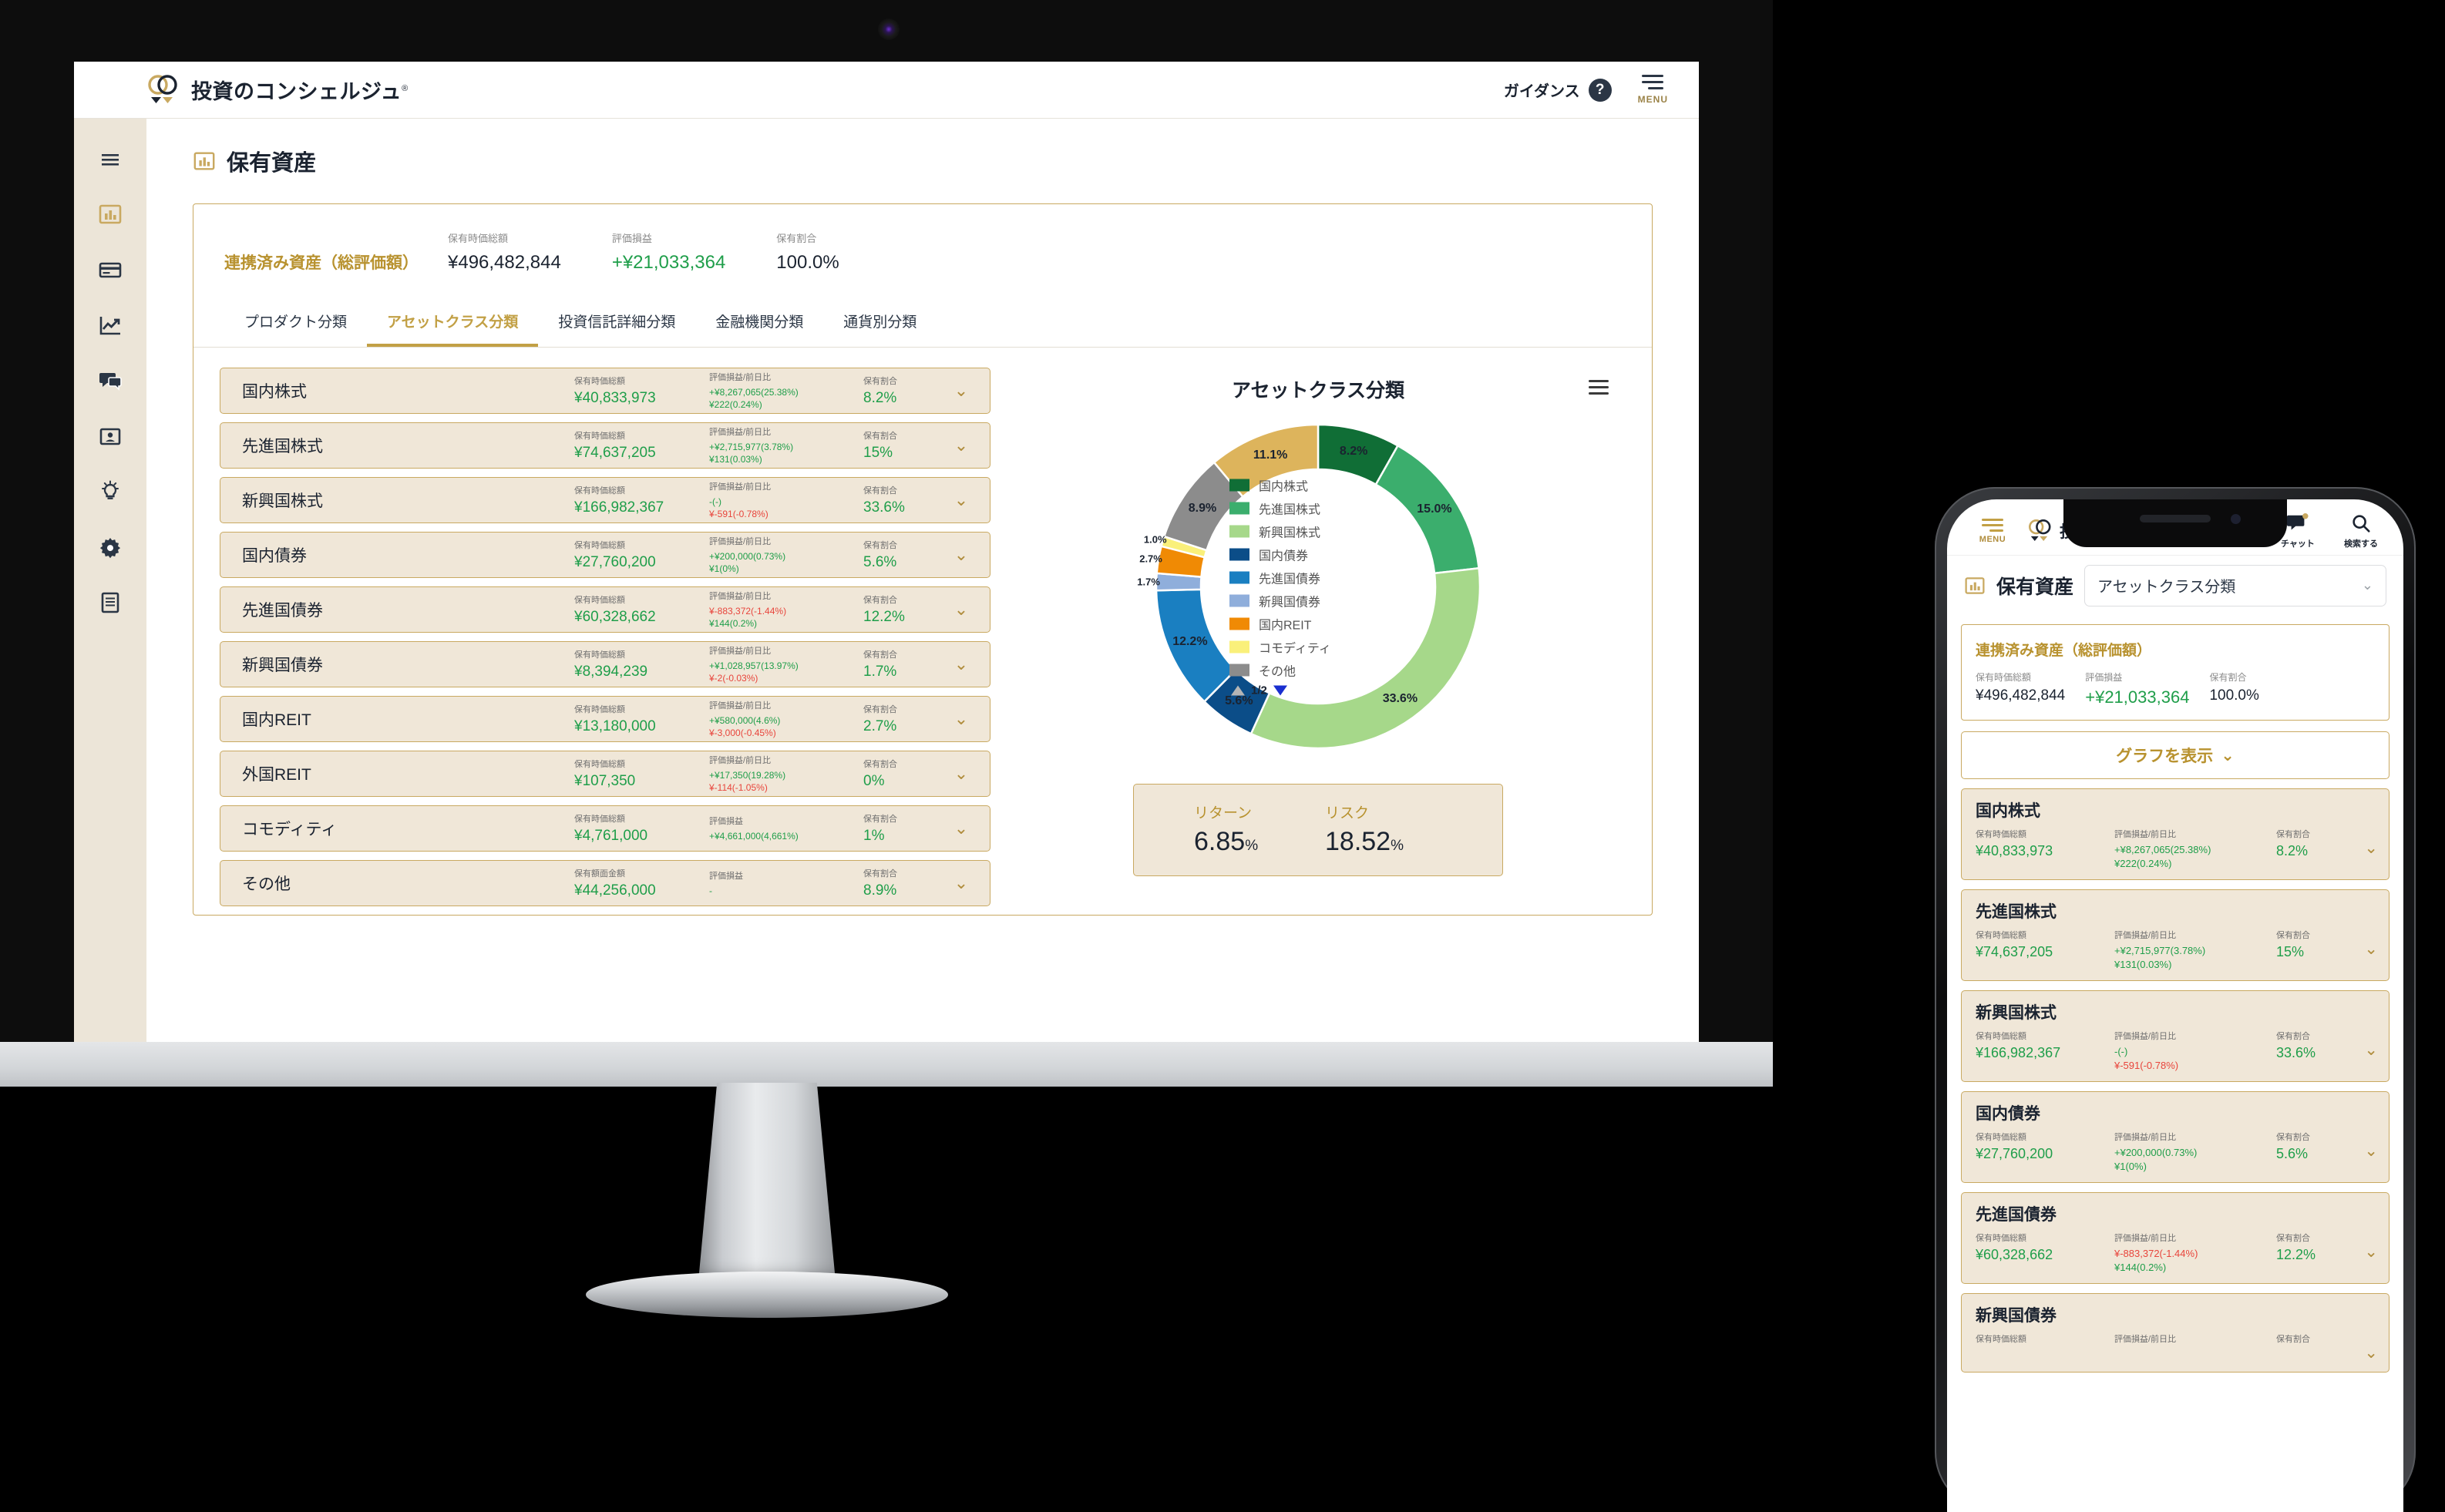 This screenshot has height=1512, width=2445. What do you see at coordinates (2018, 1053) in the screenshot?
I see `cell-value: ¥166,982,367` at bounding box center [2018, 1053].